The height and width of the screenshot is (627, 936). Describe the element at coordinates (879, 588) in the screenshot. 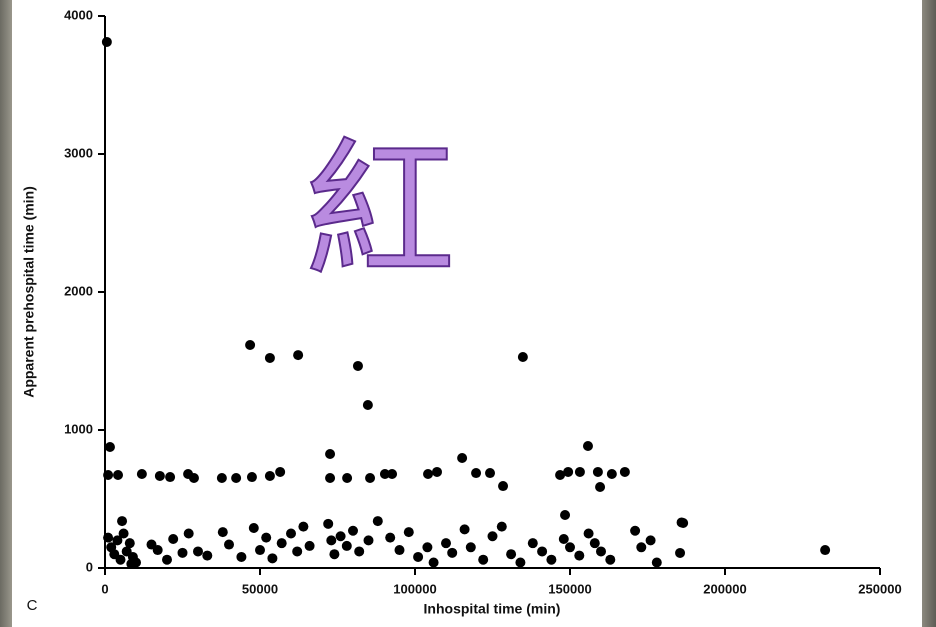

I see `x-tick-label: 250000` at that location.